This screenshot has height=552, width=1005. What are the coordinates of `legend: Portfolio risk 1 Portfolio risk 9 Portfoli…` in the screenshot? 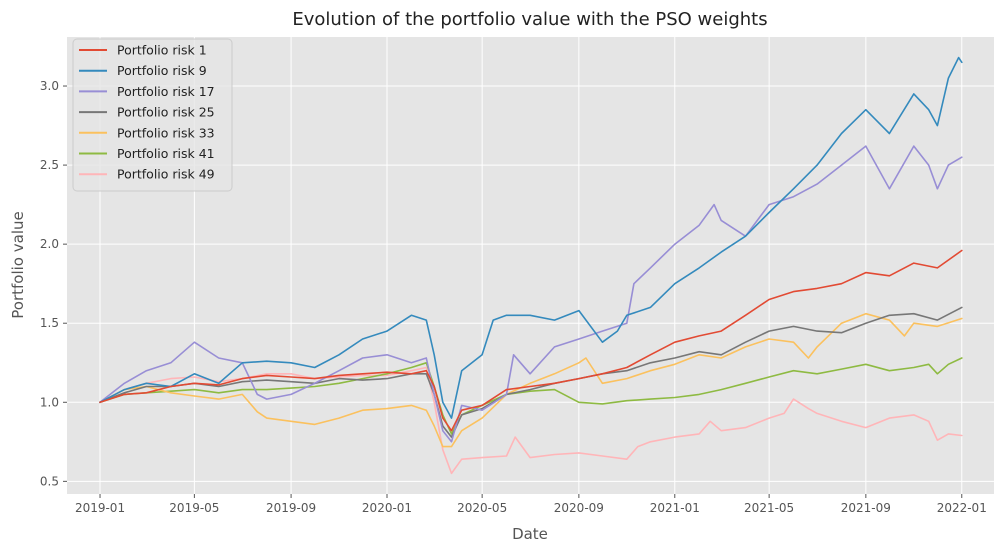 It's located at (152, 115).